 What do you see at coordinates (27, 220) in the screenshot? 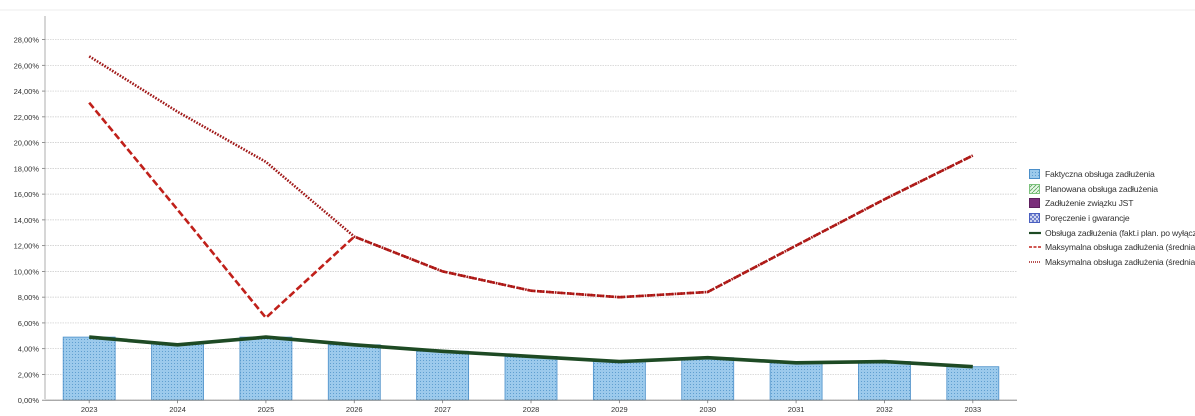
I see `y-tick-label: 14,00%` at bounding box center [27, 220].